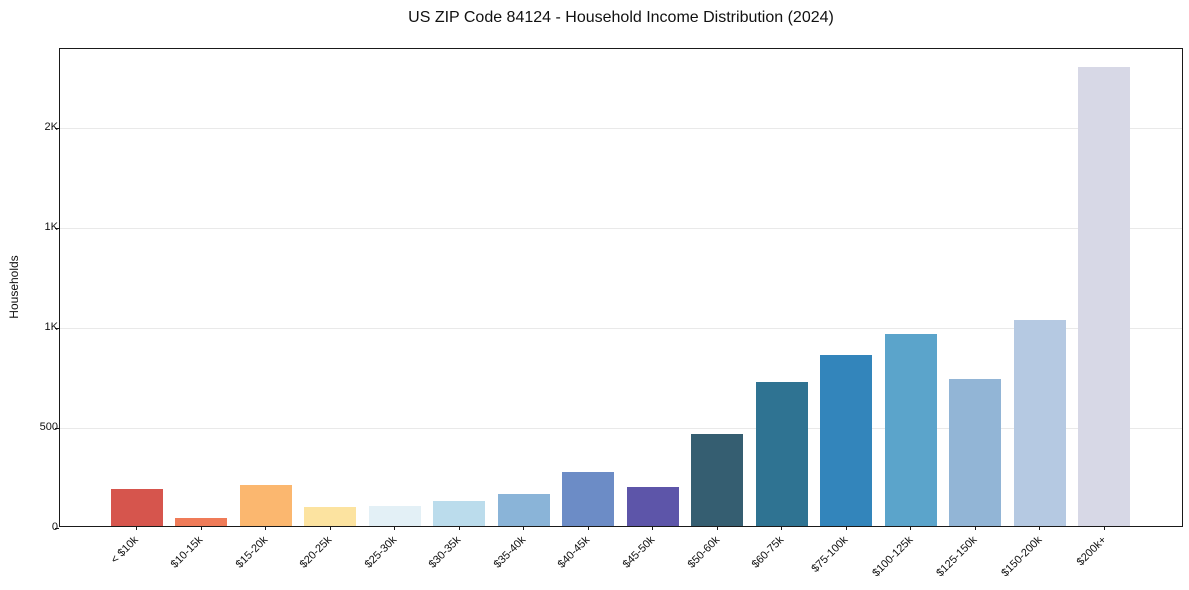 This screenshot has width=1189, height=590. Describe the element at coordinates (910, 430) in the screenshot. I see `bar-100-125k` at that location.